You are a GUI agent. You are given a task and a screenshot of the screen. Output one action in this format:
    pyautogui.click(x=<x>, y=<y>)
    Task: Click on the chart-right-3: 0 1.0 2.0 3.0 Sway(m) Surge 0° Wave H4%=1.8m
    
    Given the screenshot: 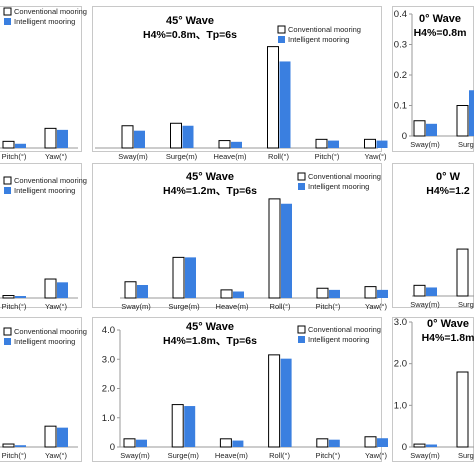 What is the action you would take?
    pyautogui.click(x=433, y=389)
    